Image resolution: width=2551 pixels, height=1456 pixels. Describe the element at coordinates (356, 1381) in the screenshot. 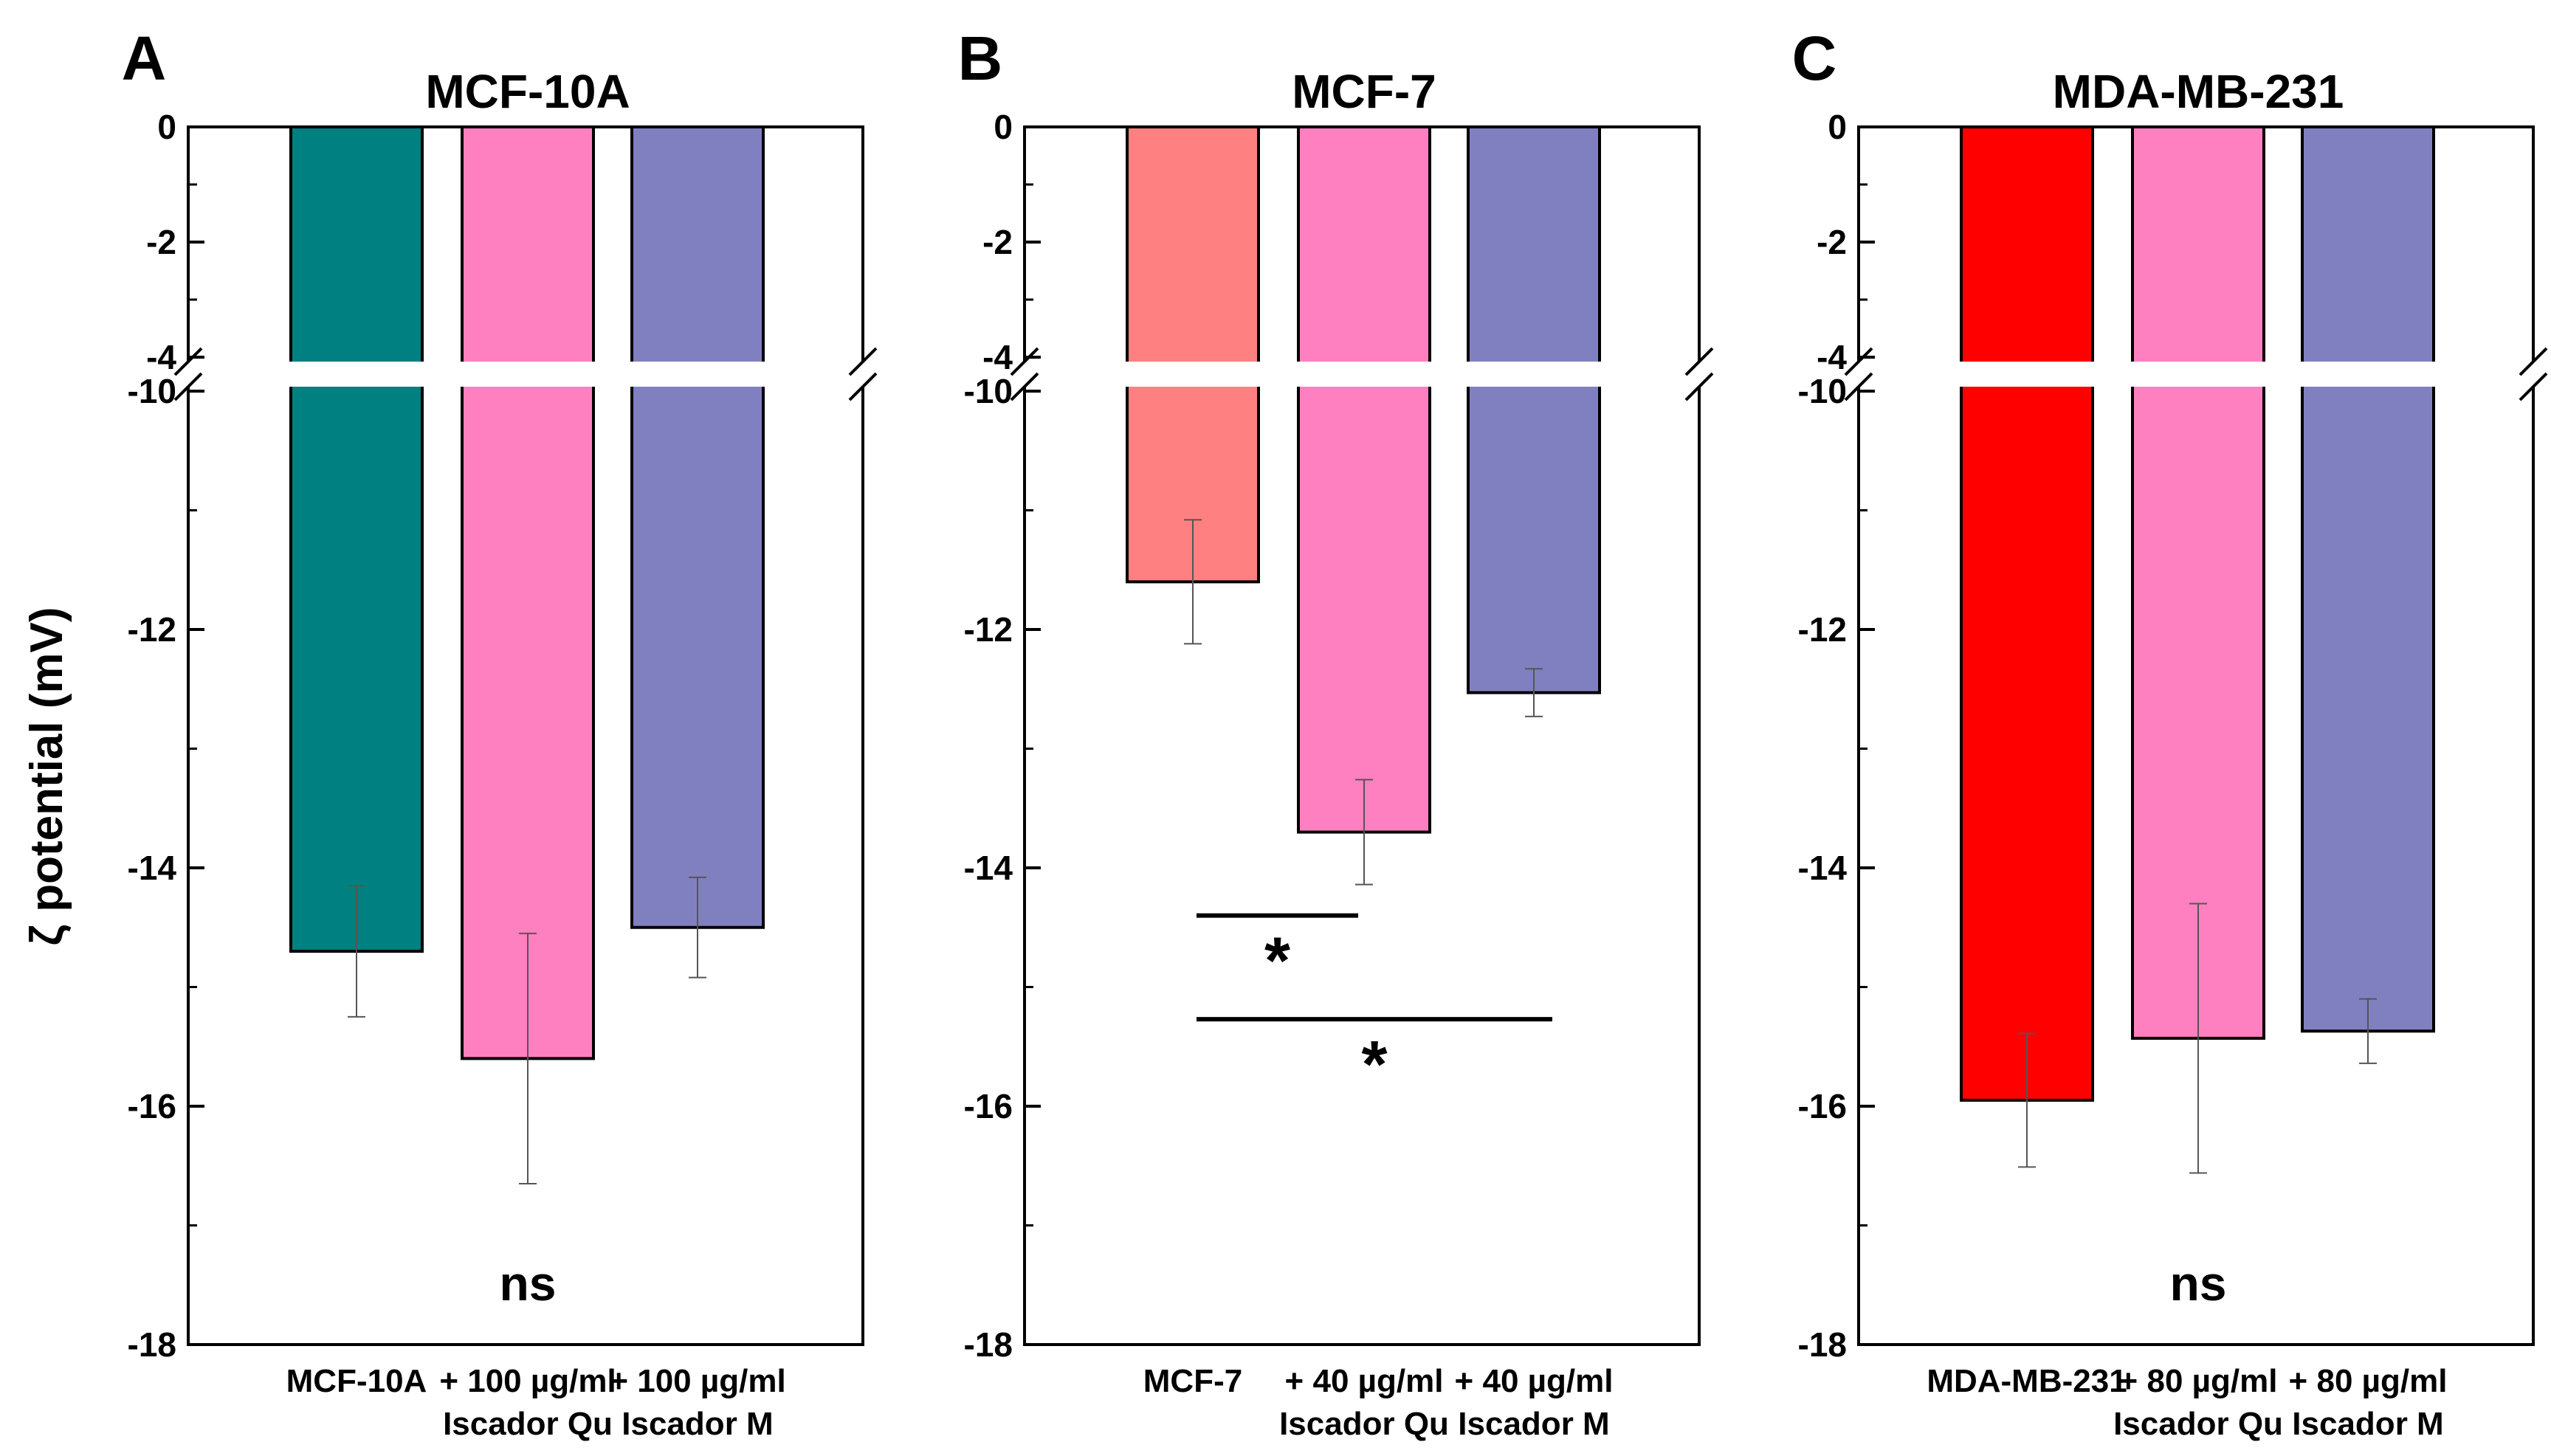

I see `x-tick-label: MCF-10A` at that location.